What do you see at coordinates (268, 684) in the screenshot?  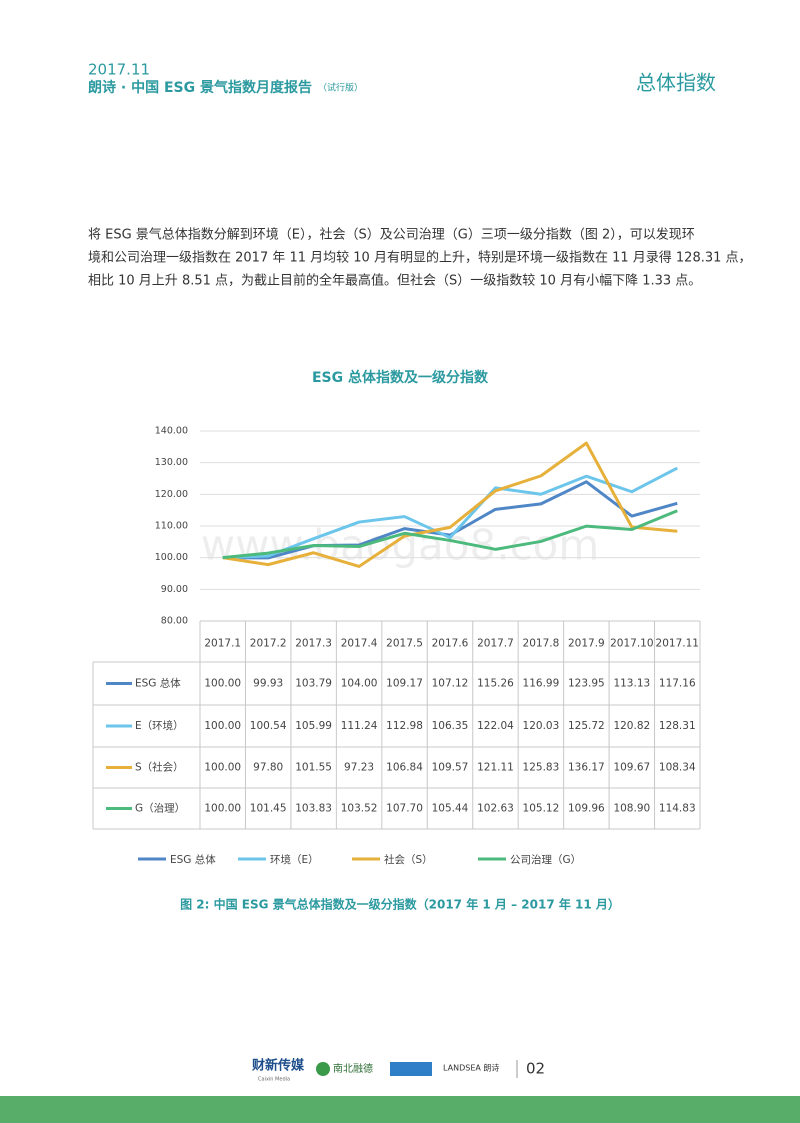 I see `table-value: 99.93` at bounding box center [268, 684].